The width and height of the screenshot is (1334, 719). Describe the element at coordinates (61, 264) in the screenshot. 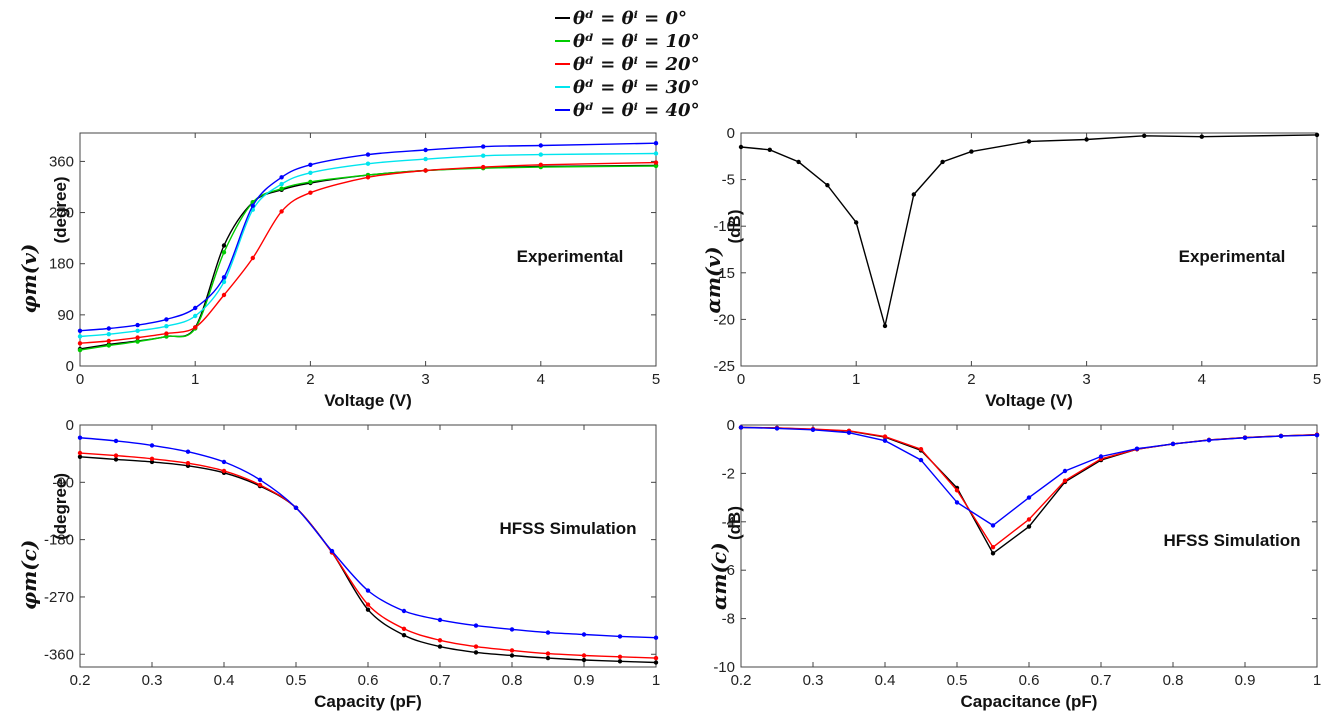

I see `y-tick-label: 180` at that location.